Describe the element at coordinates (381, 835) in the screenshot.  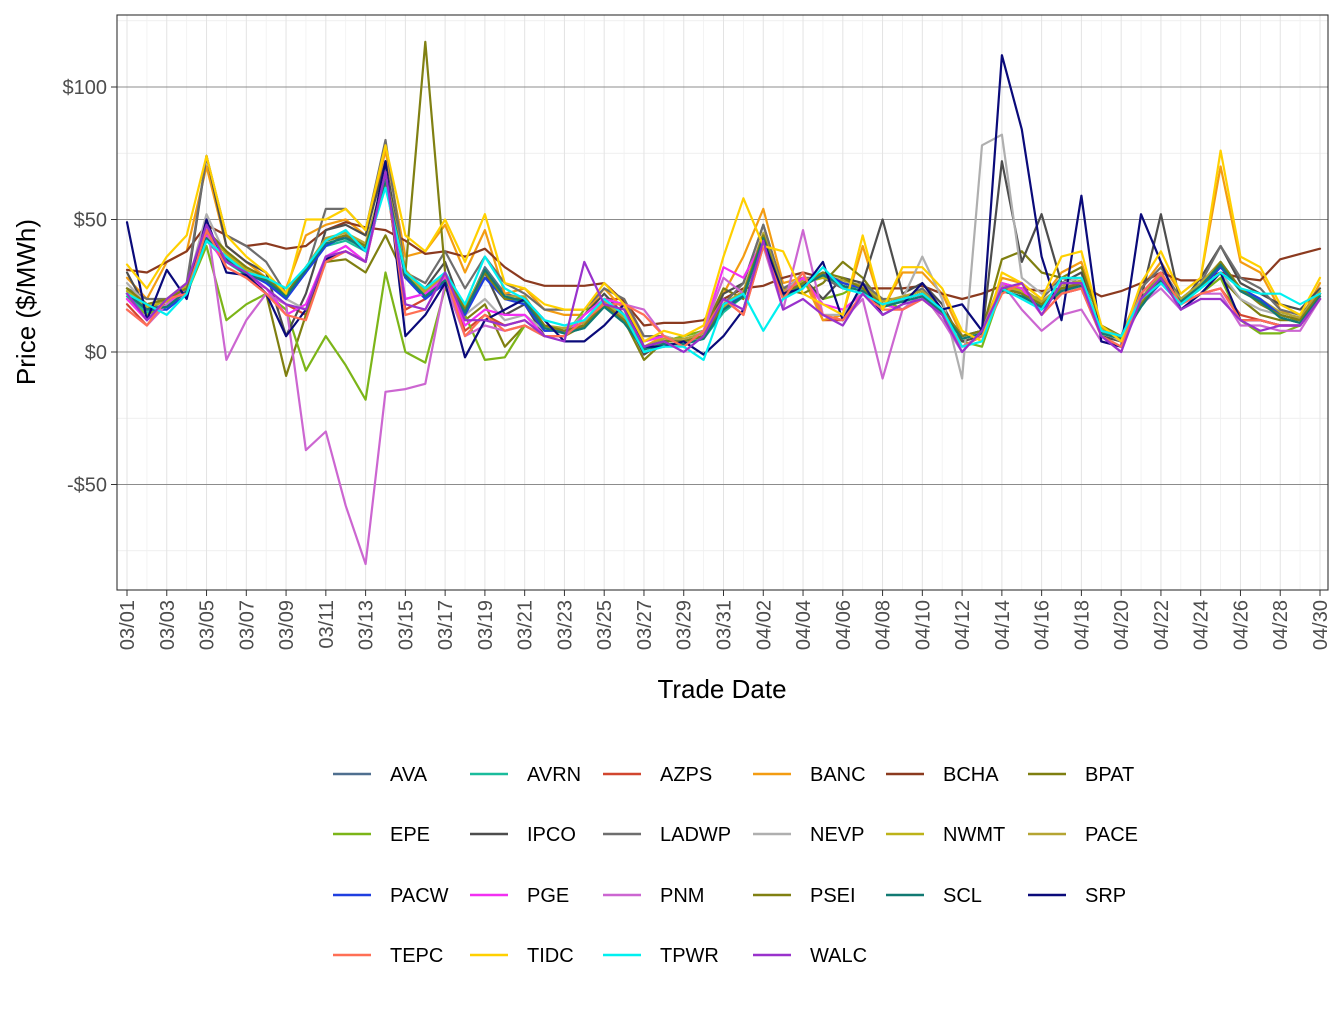
I see `legend-item-epe: EPE` at that location.